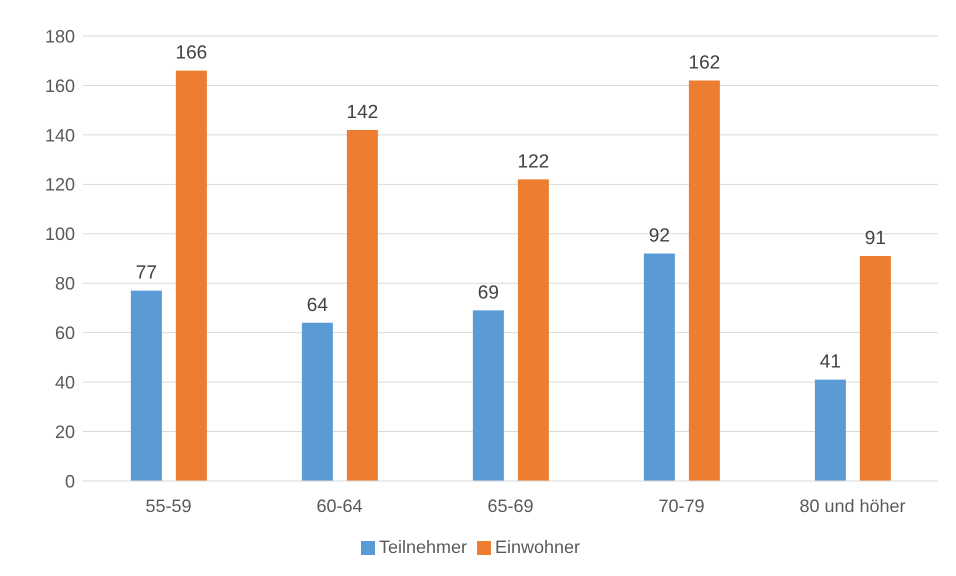 The width and height of the screenshot is (956, 576). What do you see at coordinates (362, 112) in the screenshot?
I see `data-label: 142` at bounding box center [362, 112].